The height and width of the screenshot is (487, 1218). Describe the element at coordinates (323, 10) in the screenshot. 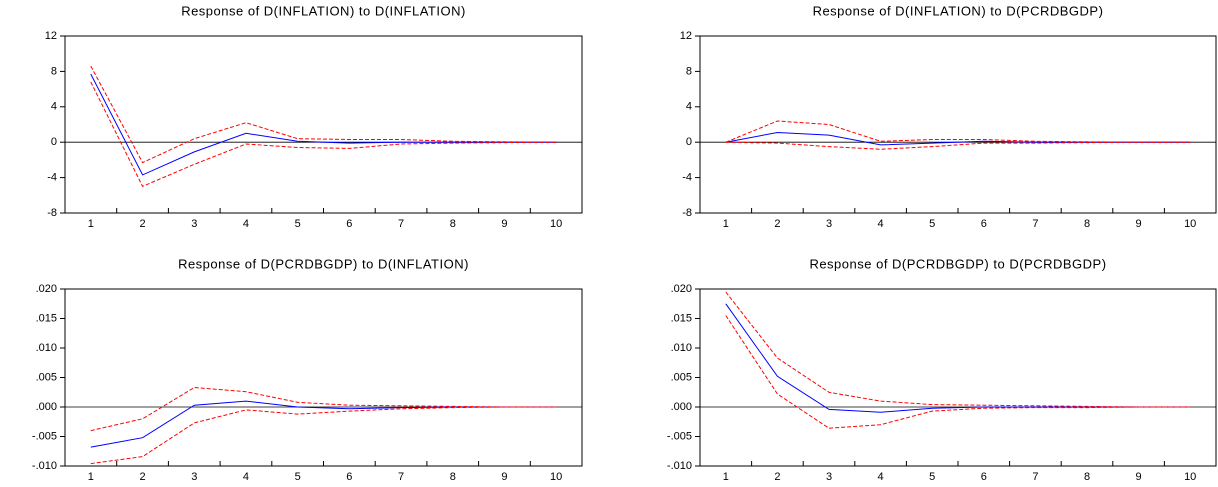

I see `chart-title: Response of D(INFLATION) to D(INFLATION)` at that location.